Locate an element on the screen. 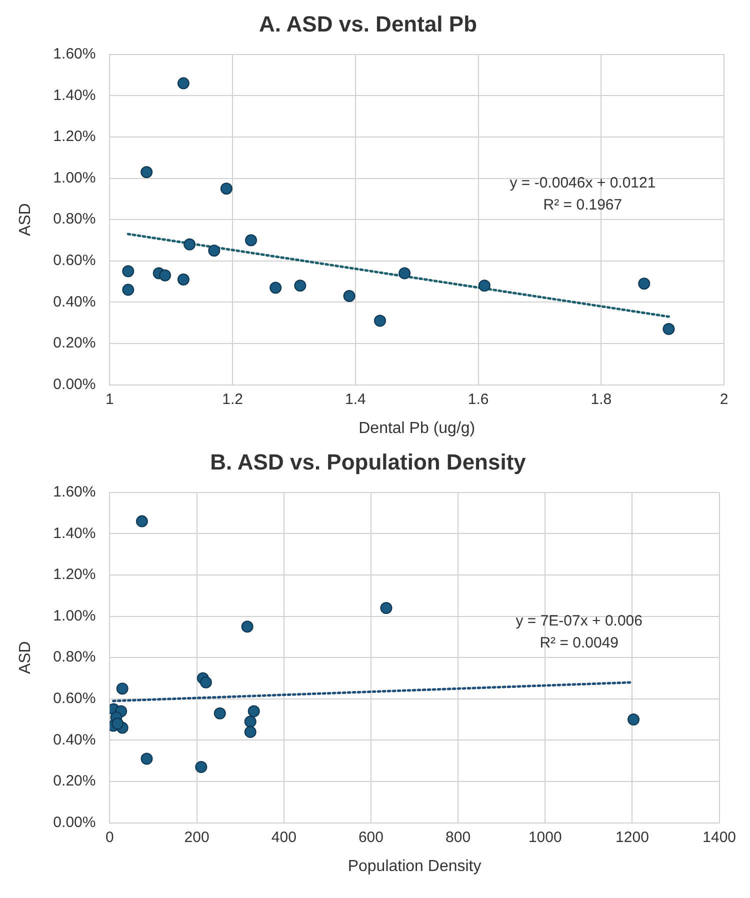 The height and width of the screenshot is (898, 750). x-tick-label: 1.6 is located at coordinates (478, 399).